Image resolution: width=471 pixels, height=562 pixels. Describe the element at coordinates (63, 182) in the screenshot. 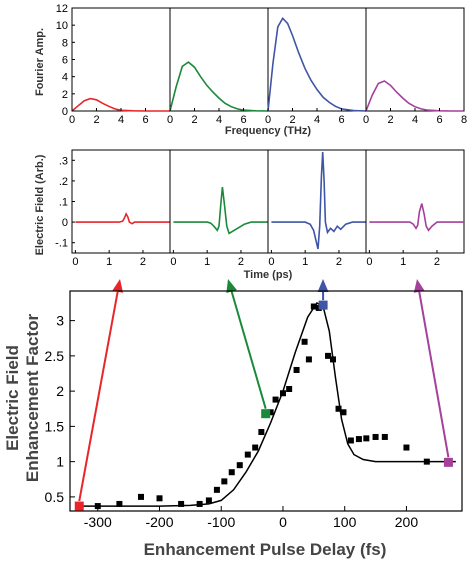

I see `field-ytick-label: .2` at that location.